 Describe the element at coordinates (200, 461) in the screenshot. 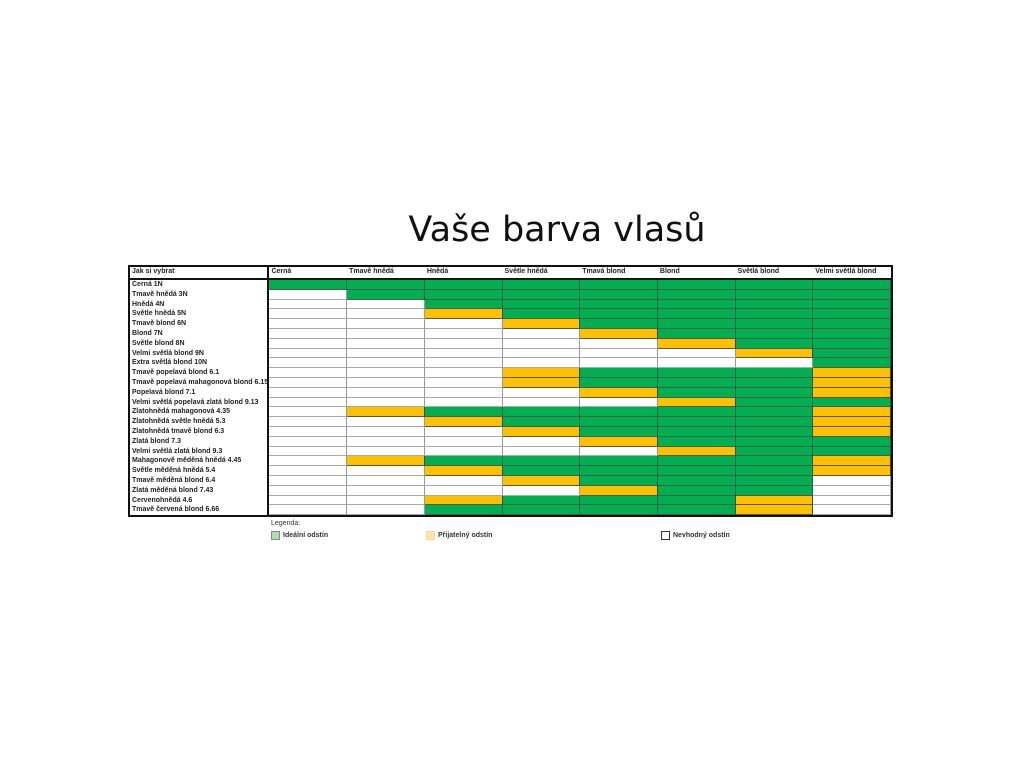

I see `row-label: Mahagonově měděná hnědá 4.45` at that location.